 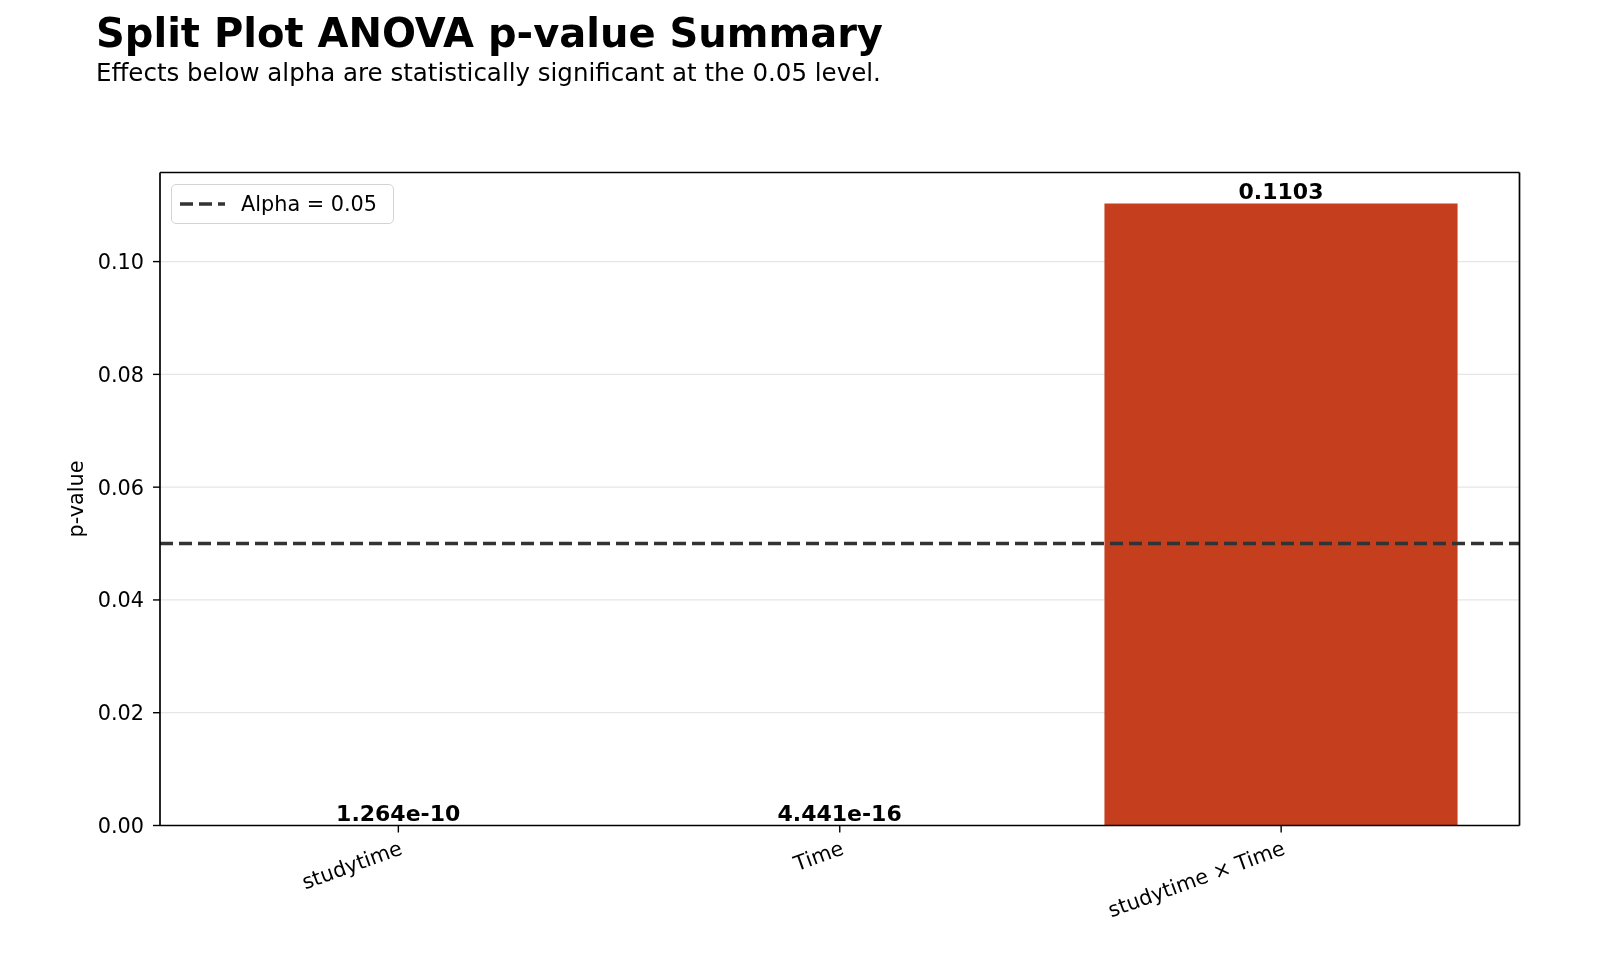 I want to click on data-label: 1.264e-10, so click(x=398, y=813).